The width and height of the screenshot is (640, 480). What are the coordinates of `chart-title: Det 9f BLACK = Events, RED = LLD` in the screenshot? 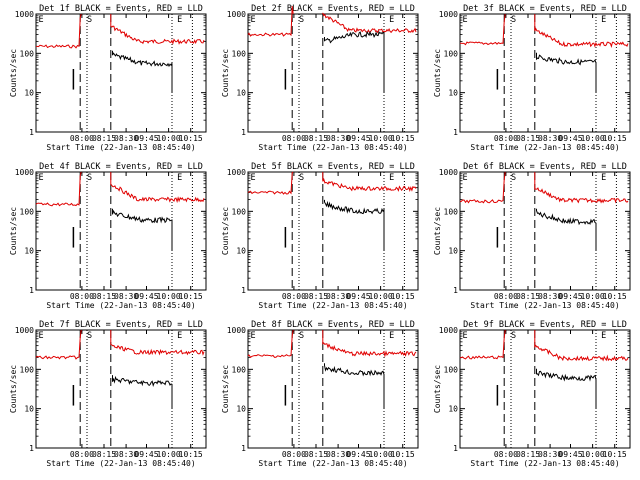 It's located at (545, 325).